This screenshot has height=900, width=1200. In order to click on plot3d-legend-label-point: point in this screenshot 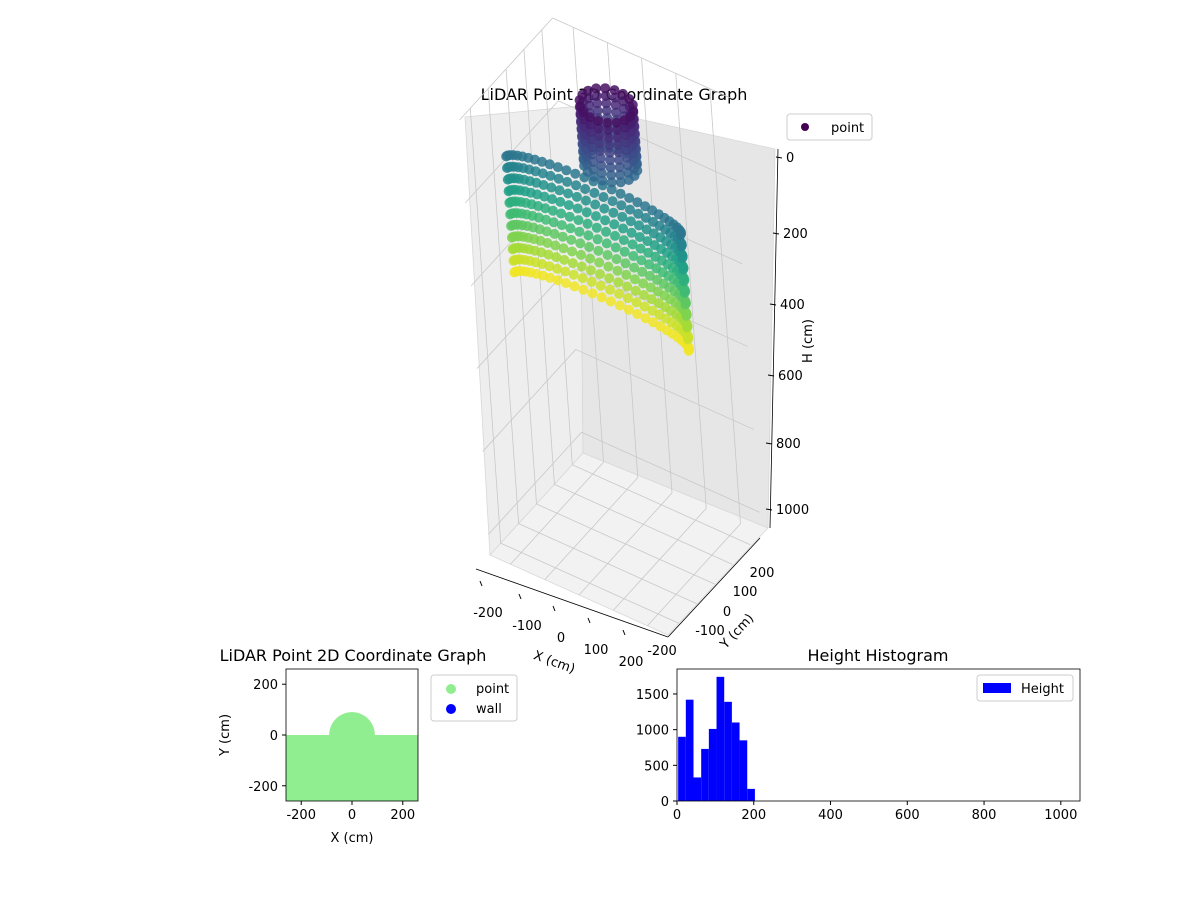, I will do `click(847, 128)`.